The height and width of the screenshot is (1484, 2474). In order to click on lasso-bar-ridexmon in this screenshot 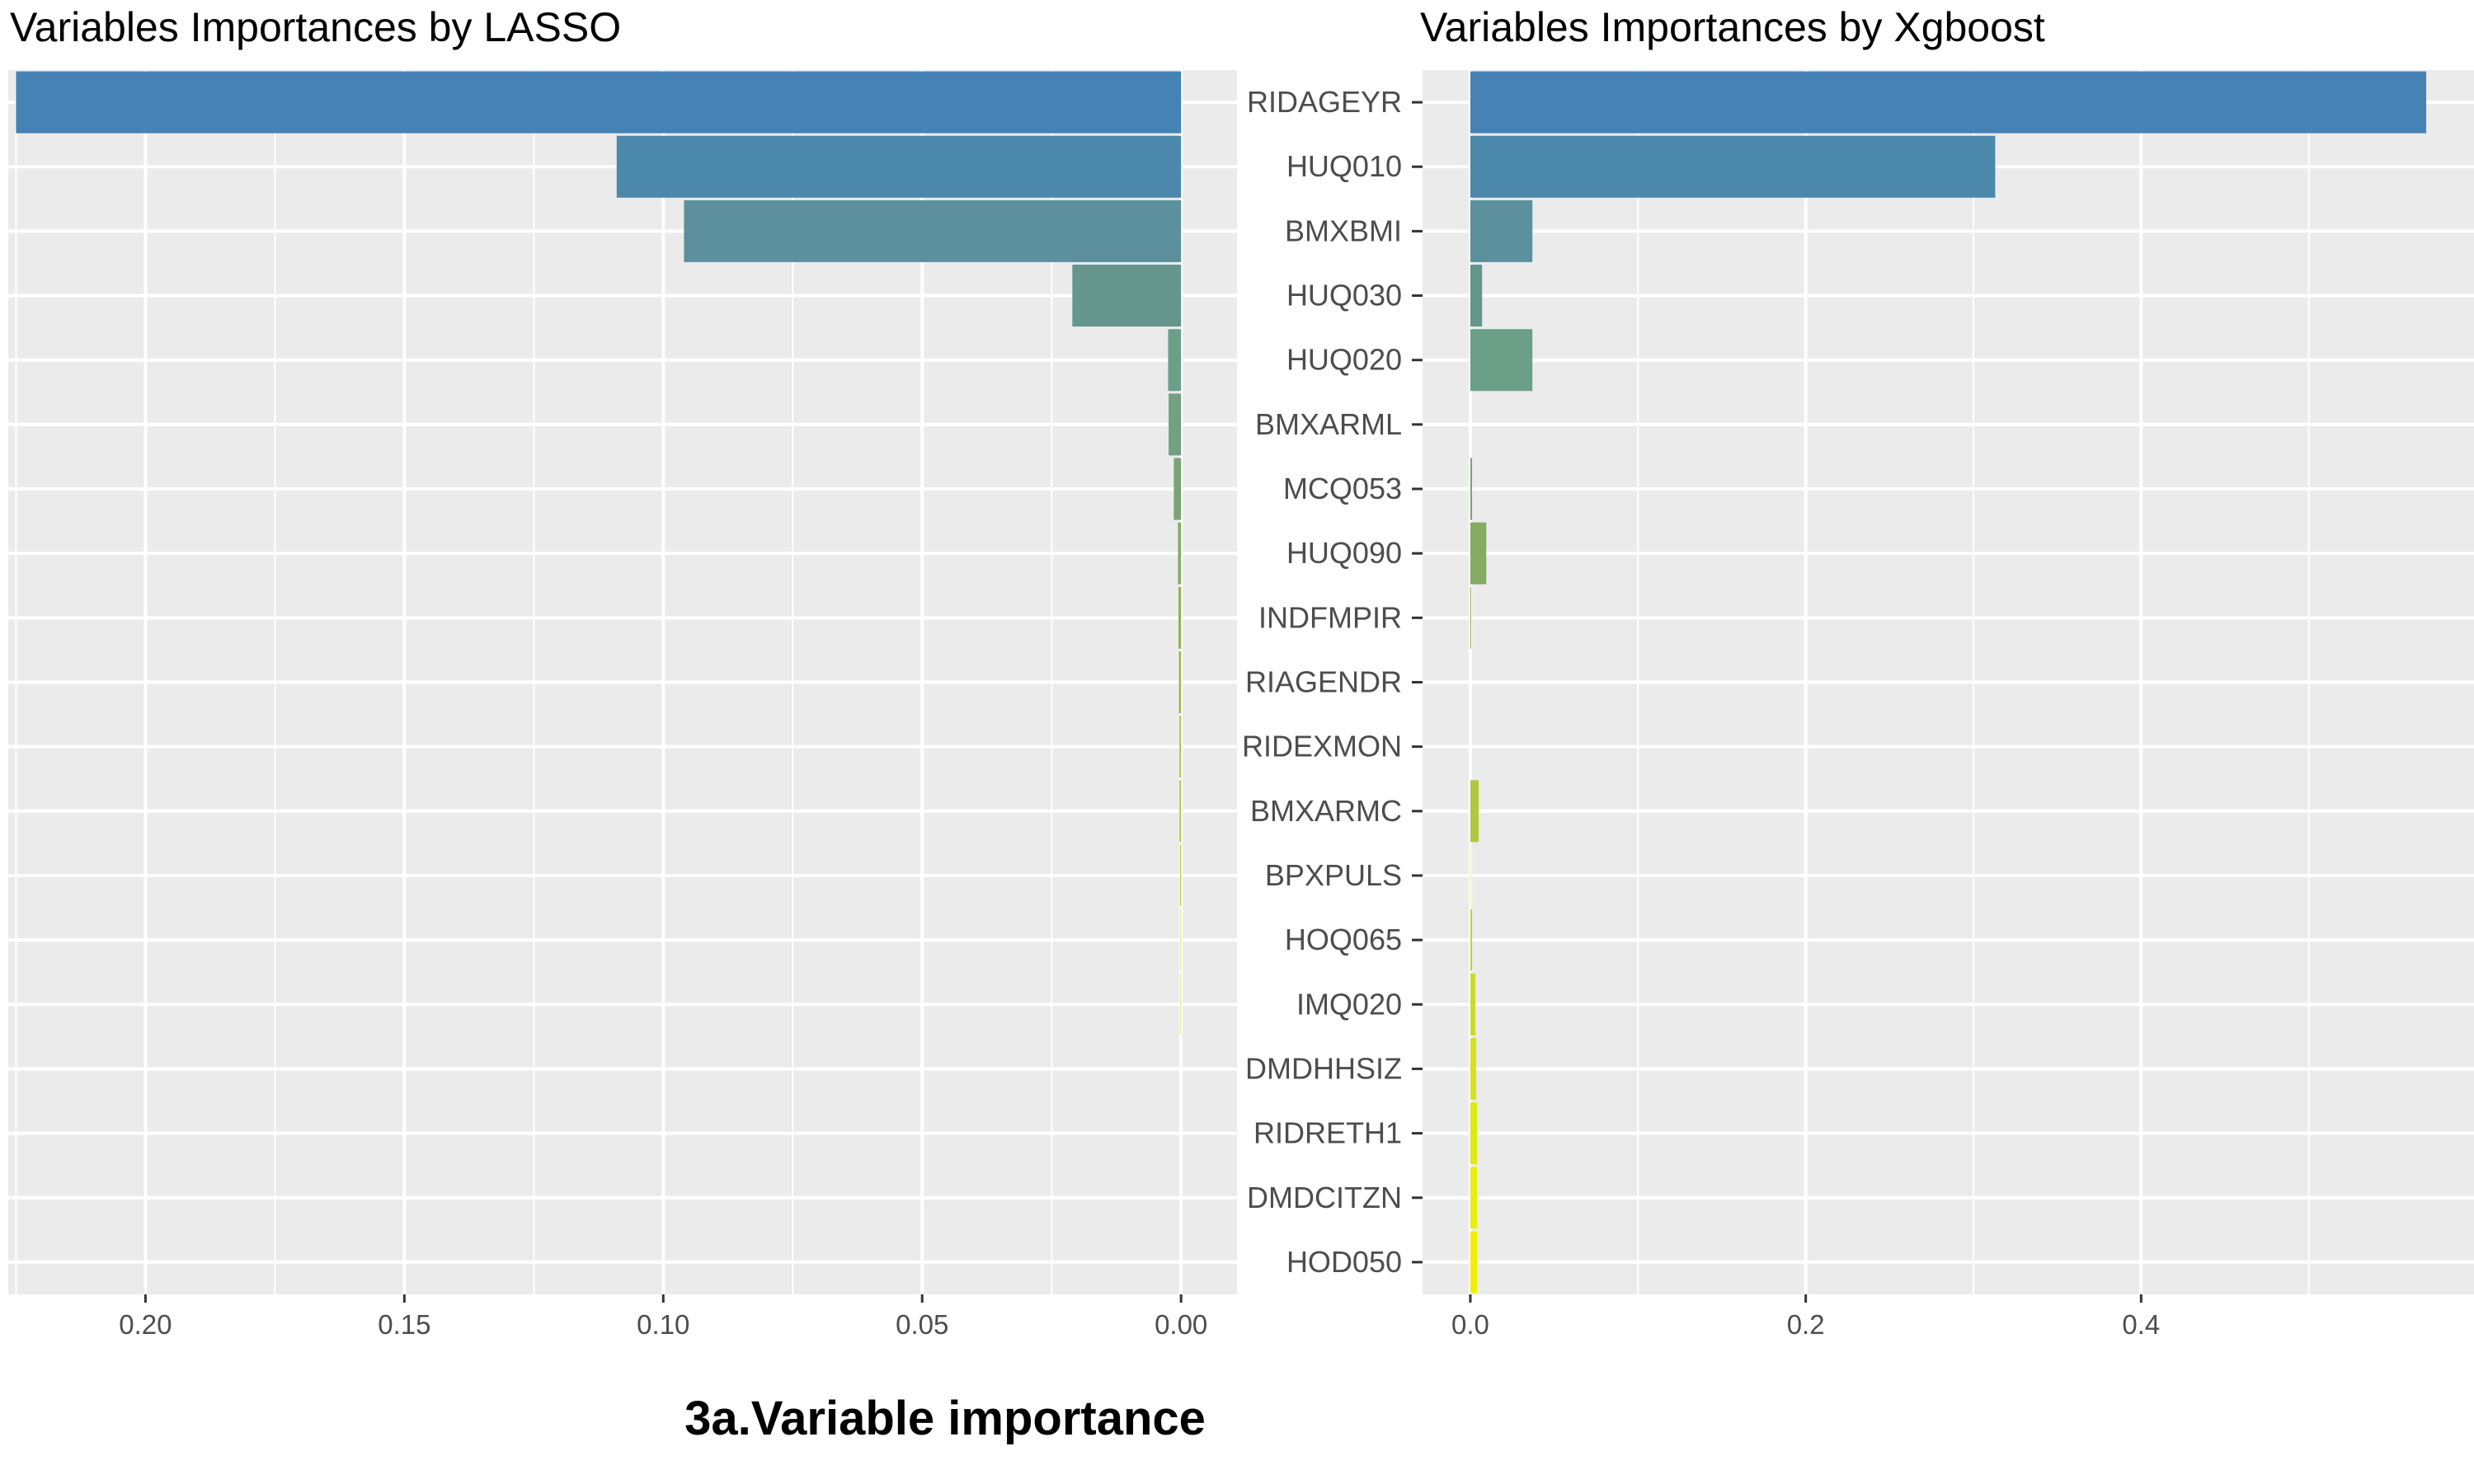, I will do `click(1180, 747)`.